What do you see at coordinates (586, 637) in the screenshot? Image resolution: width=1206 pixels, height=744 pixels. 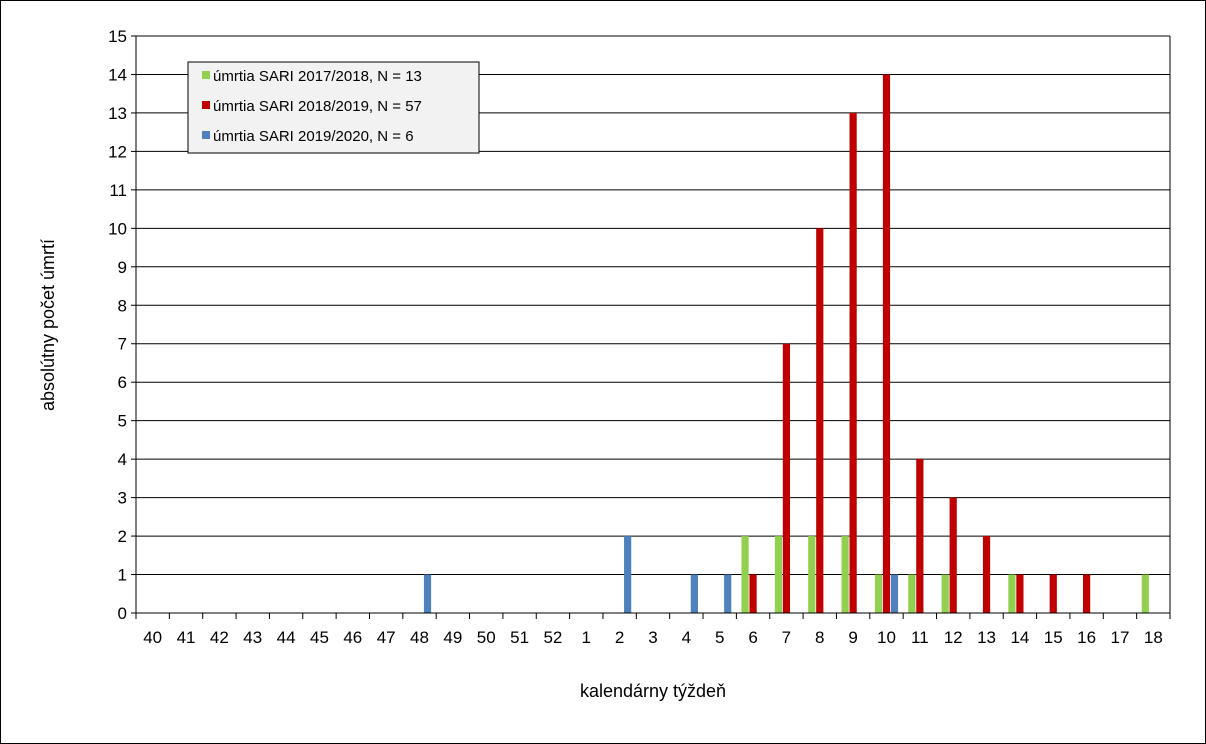 I see `x-tick-label: 1` at bounding box center [586, 637].